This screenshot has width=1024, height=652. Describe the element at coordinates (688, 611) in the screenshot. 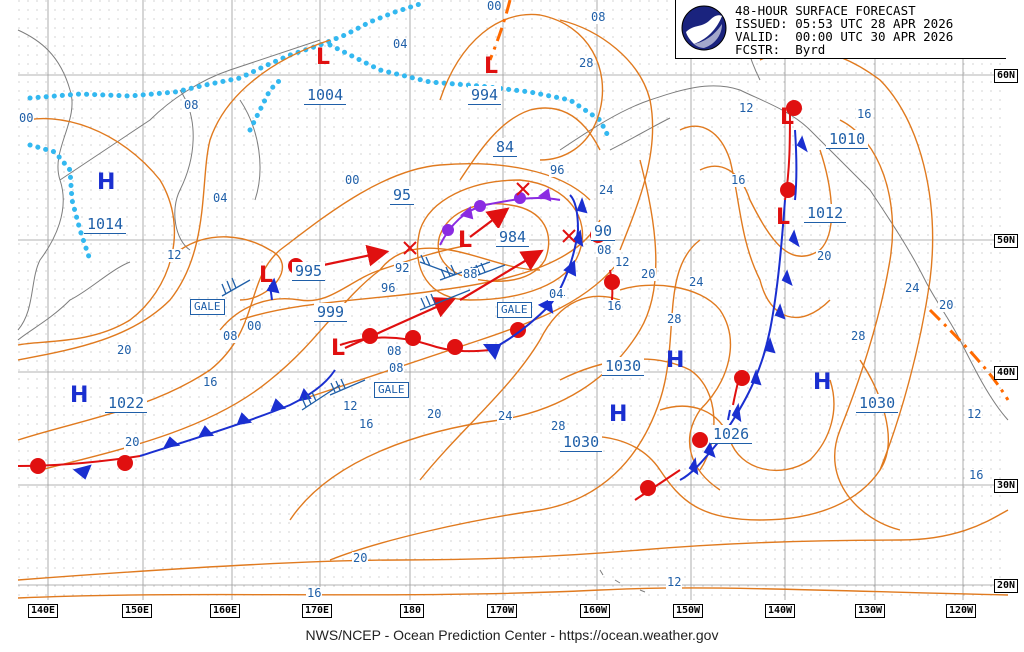

I see `longitude-label: 150W` at that location.